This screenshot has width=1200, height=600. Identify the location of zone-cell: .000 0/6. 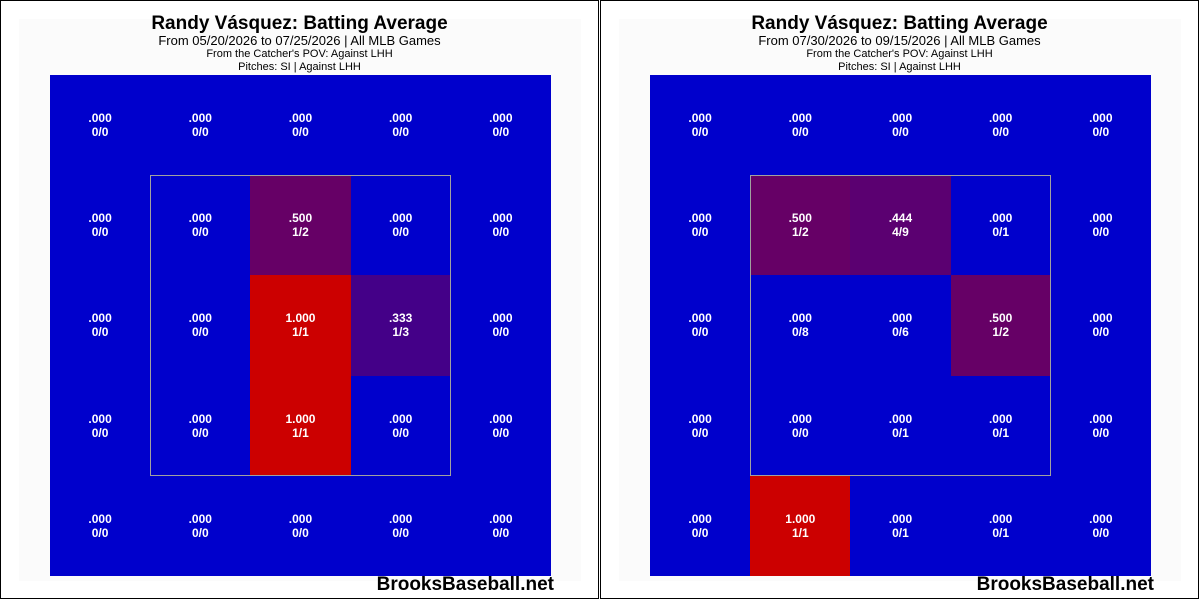
(900, 325).